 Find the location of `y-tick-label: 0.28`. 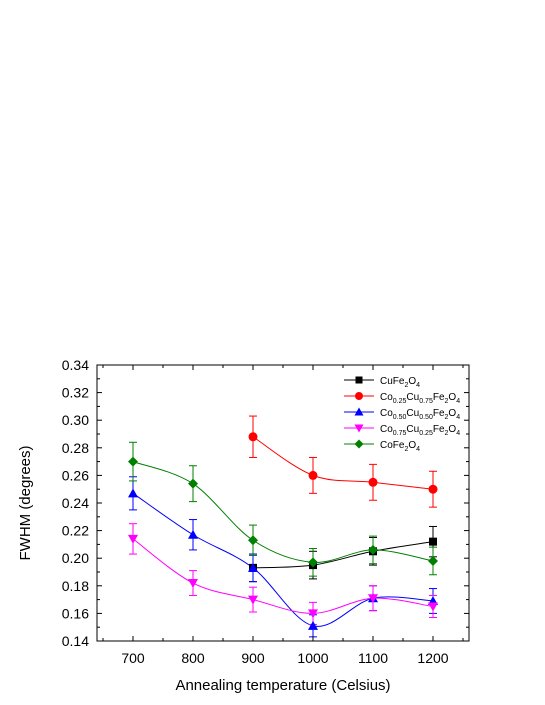

y-tick-label: 0.28 is located at coordinates (75, 448).